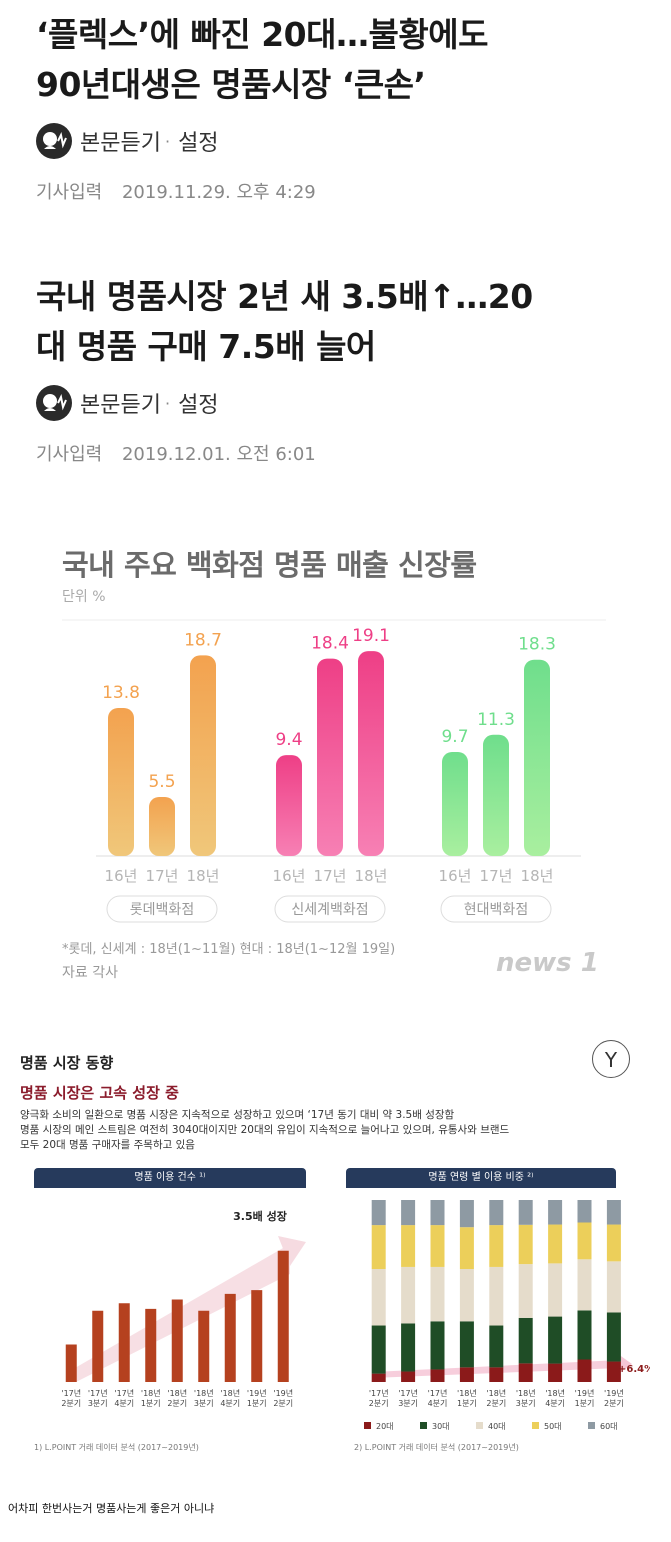 The width and height of the screenshot is (671, 1542). Describe the element at coordinates (408, 1376) in the screenshot. I see `segment-20대-'17년 3분기` at that location.